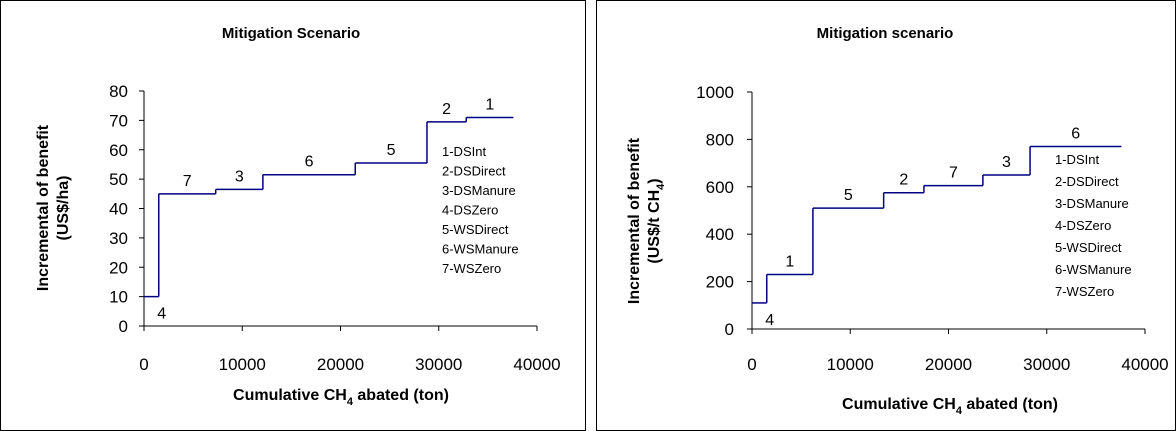 This screenshot has width=1176, height=431. What do you see at coordinates (656, 220) in the screenshot?
I see `y-axis-label-line2: (US$/t CH4)` at bounding box center [656, 220].